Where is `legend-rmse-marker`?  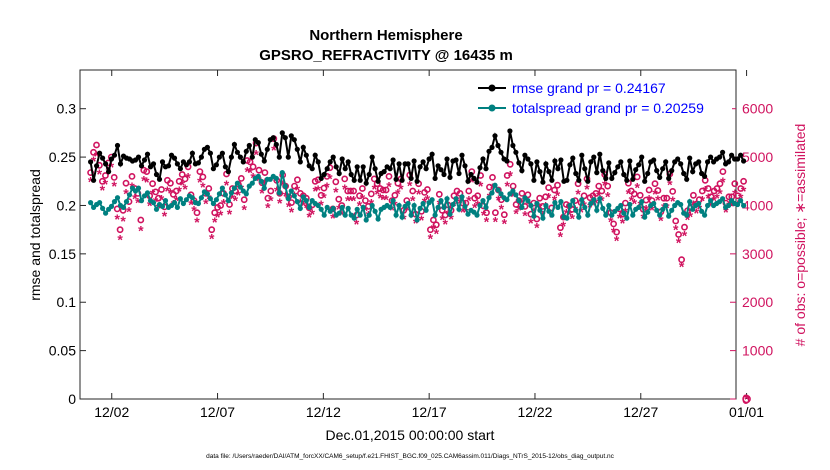
legend-rmse-marker is located at coordinates (492, 88).